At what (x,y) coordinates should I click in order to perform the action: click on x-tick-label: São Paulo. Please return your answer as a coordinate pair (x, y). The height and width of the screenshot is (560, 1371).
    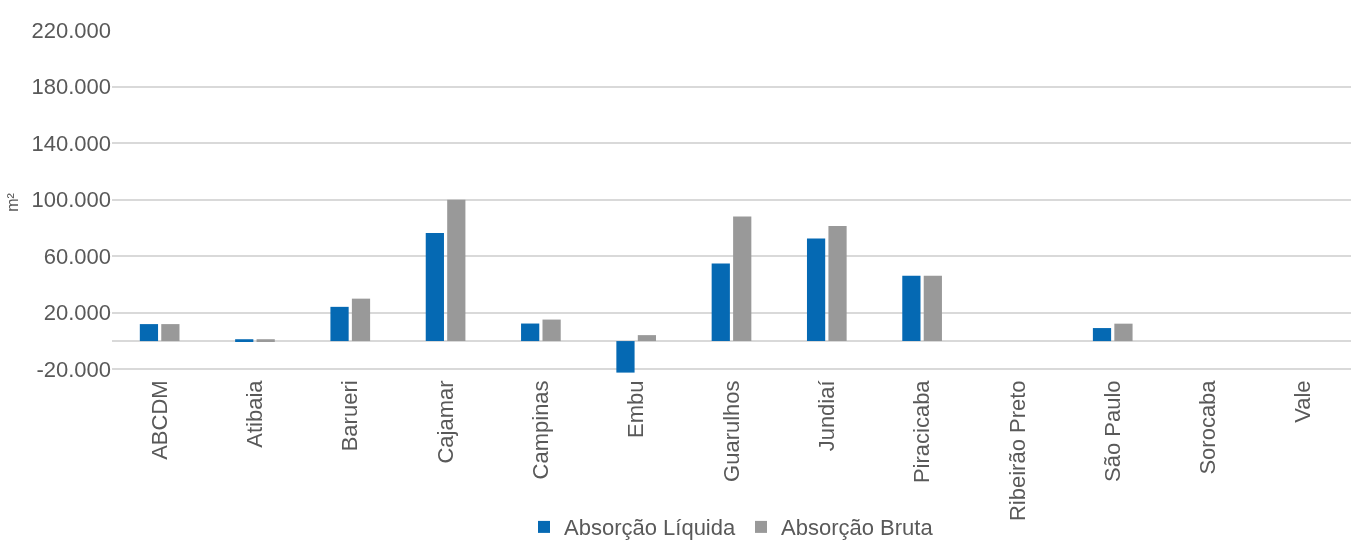
    Looking at the image, I should click on (1112, 431).